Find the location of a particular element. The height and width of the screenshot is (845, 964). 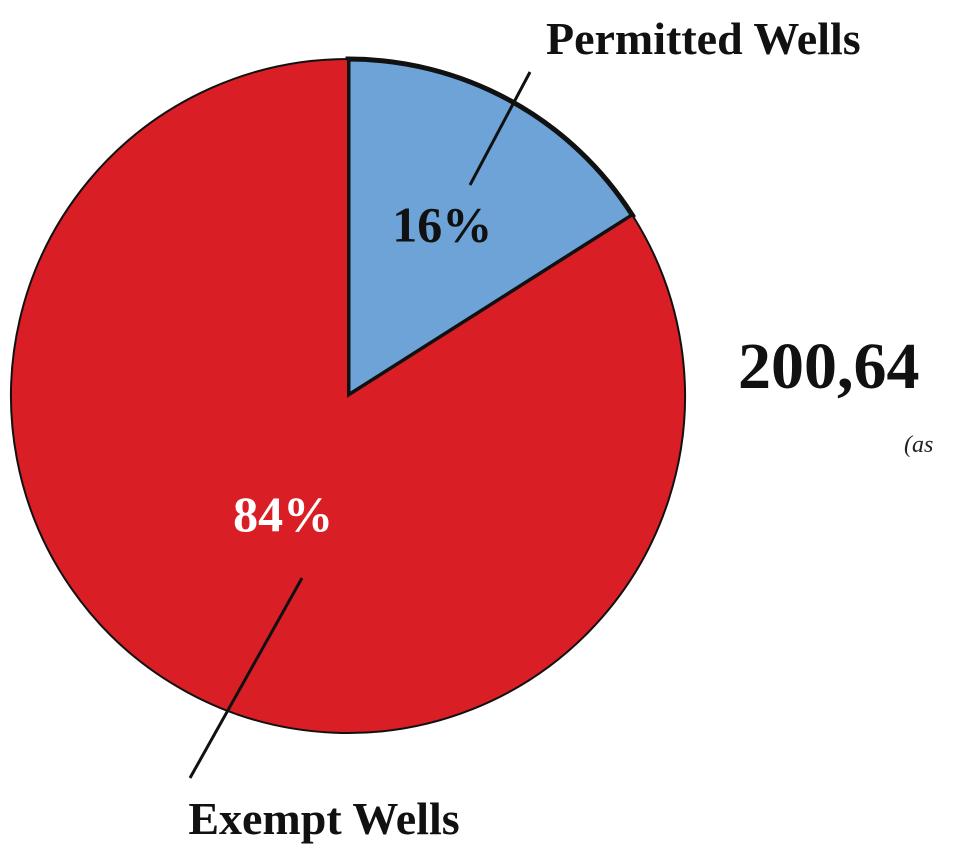

total-note: (as is located at coordinates (918, 445).